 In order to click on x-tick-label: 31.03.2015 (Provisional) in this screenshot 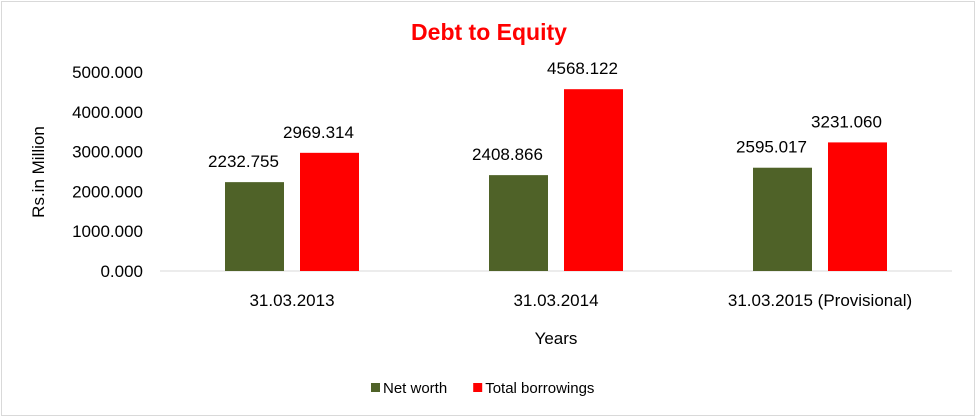, I will do `click(820, 300)`.